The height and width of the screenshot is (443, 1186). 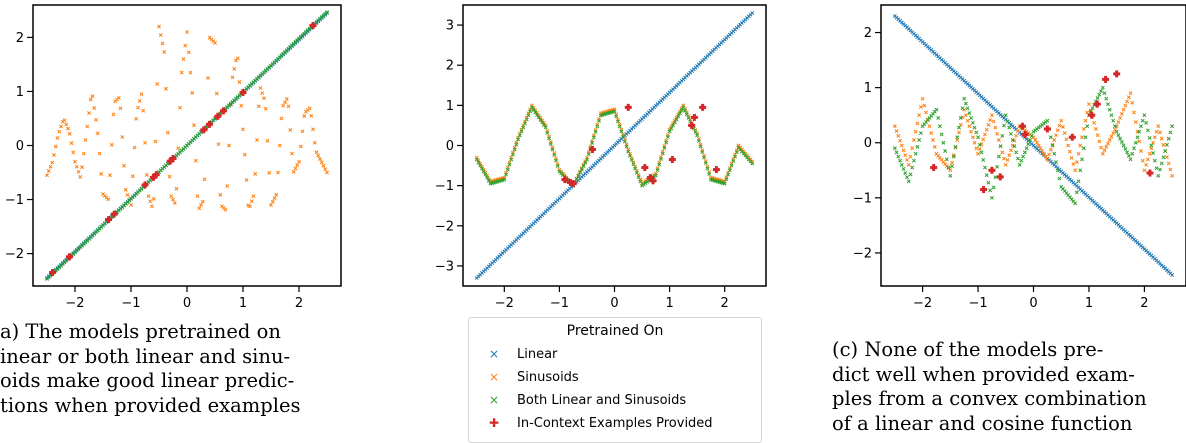 I want to click on legend-marker-linear: ×, so click(x=494, y=354).